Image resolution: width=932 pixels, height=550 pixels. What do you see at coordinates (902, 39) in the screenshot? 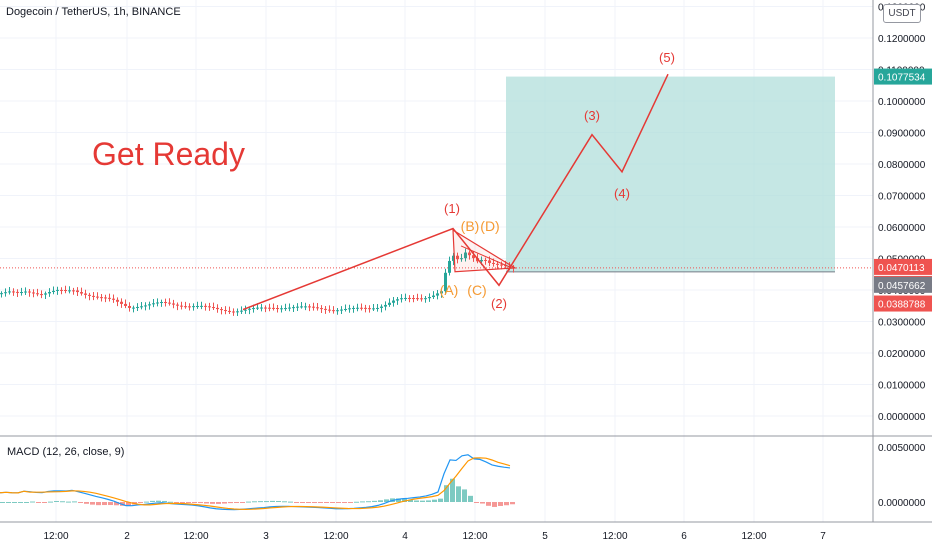
I see `price-tick-label: 0.1200000` at bounding box center [902, 39].